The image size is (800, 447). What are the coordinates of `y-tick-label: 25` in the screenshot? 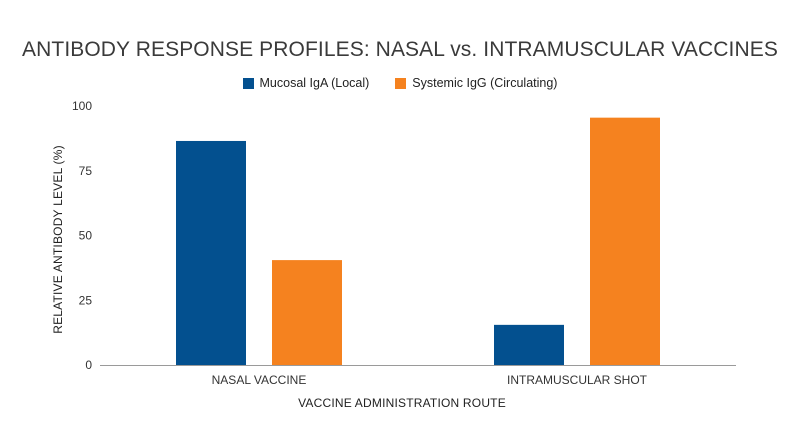 It's located at (86, 300).